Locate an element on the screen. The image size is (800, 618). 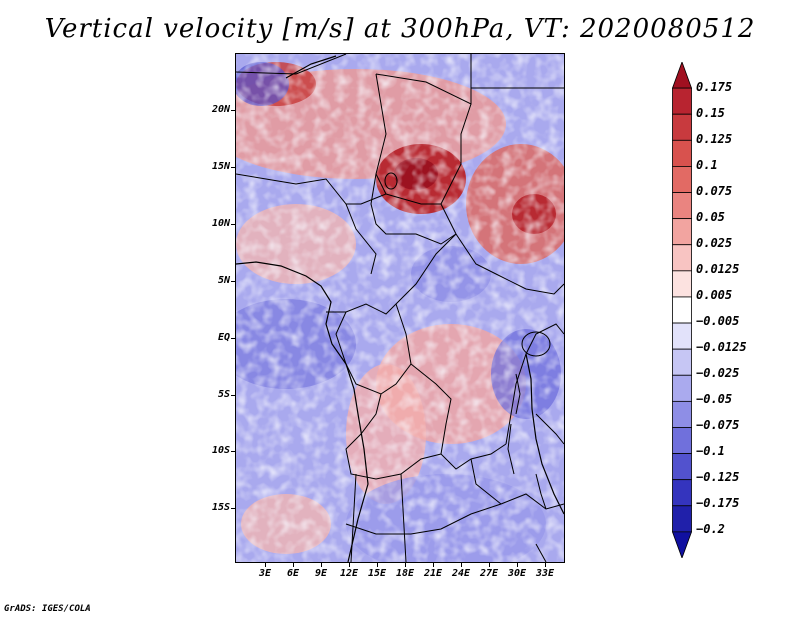
lat-label-20n: 20N is located at coordinates (220, 109).